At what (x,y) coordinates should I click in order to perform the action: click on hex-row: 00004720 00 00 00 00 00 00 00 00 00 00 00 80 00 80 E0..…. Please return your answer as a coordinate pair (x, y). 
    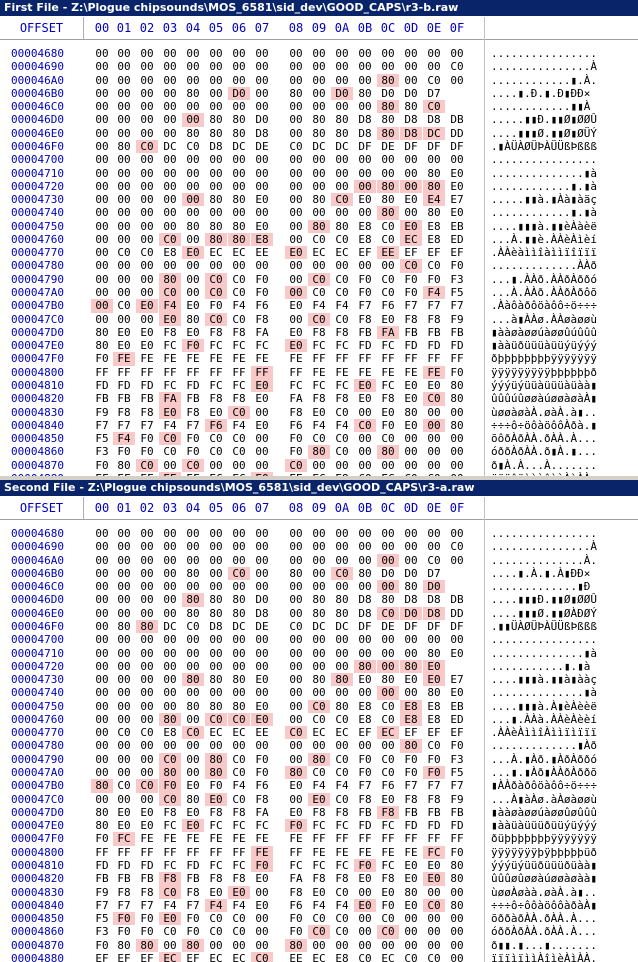
    Looking at the image, I should click on (319, 666).